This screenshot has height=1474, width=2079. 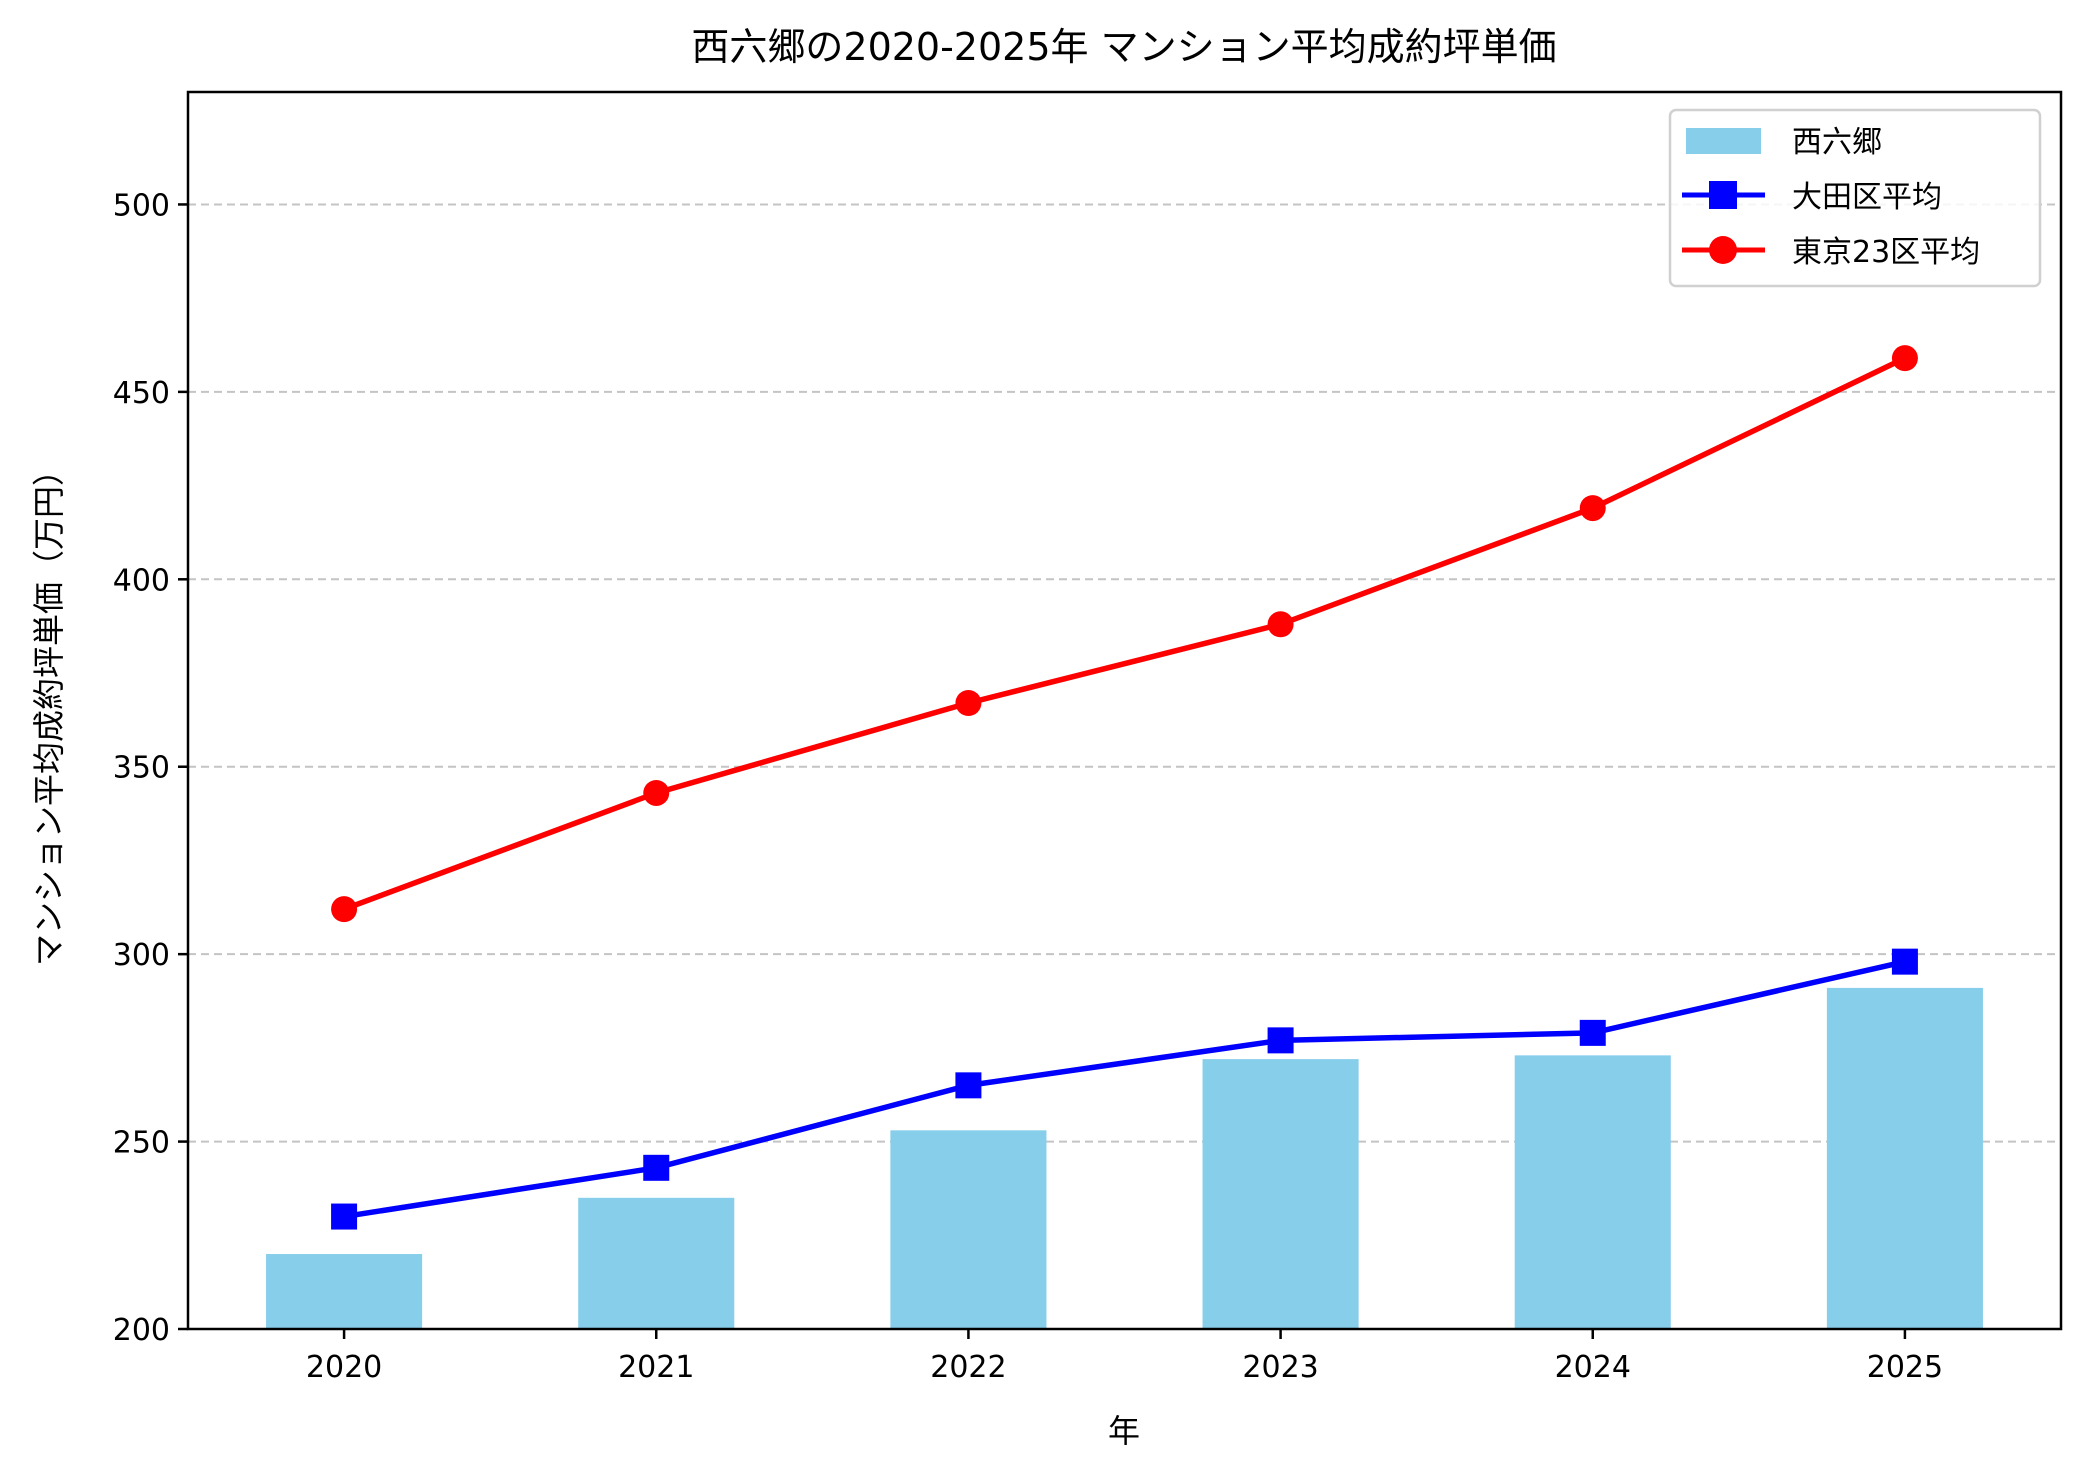 I want to click on y-tick-label: 500, so click(x=141, y=205).